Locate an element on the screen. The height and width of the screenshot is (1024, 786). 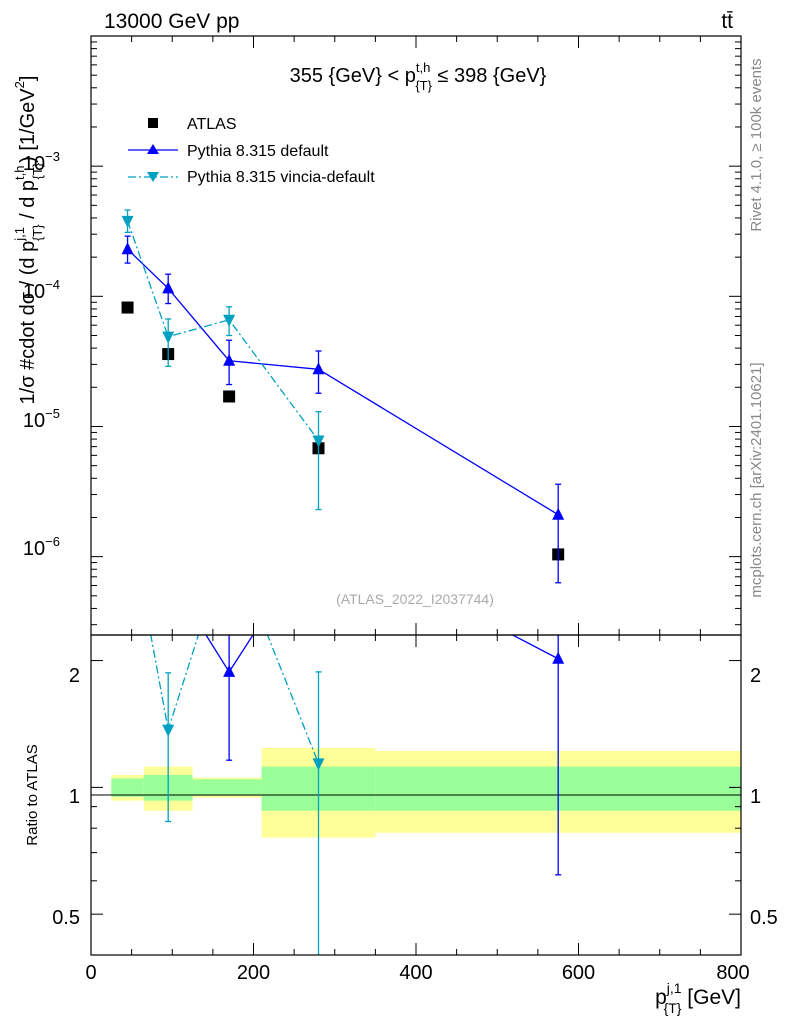
y-tick-labels: 10⁻⁶ 10⁻⁵ 10⁻⁴ 10⁻³ is located at coordinates (41, 354).